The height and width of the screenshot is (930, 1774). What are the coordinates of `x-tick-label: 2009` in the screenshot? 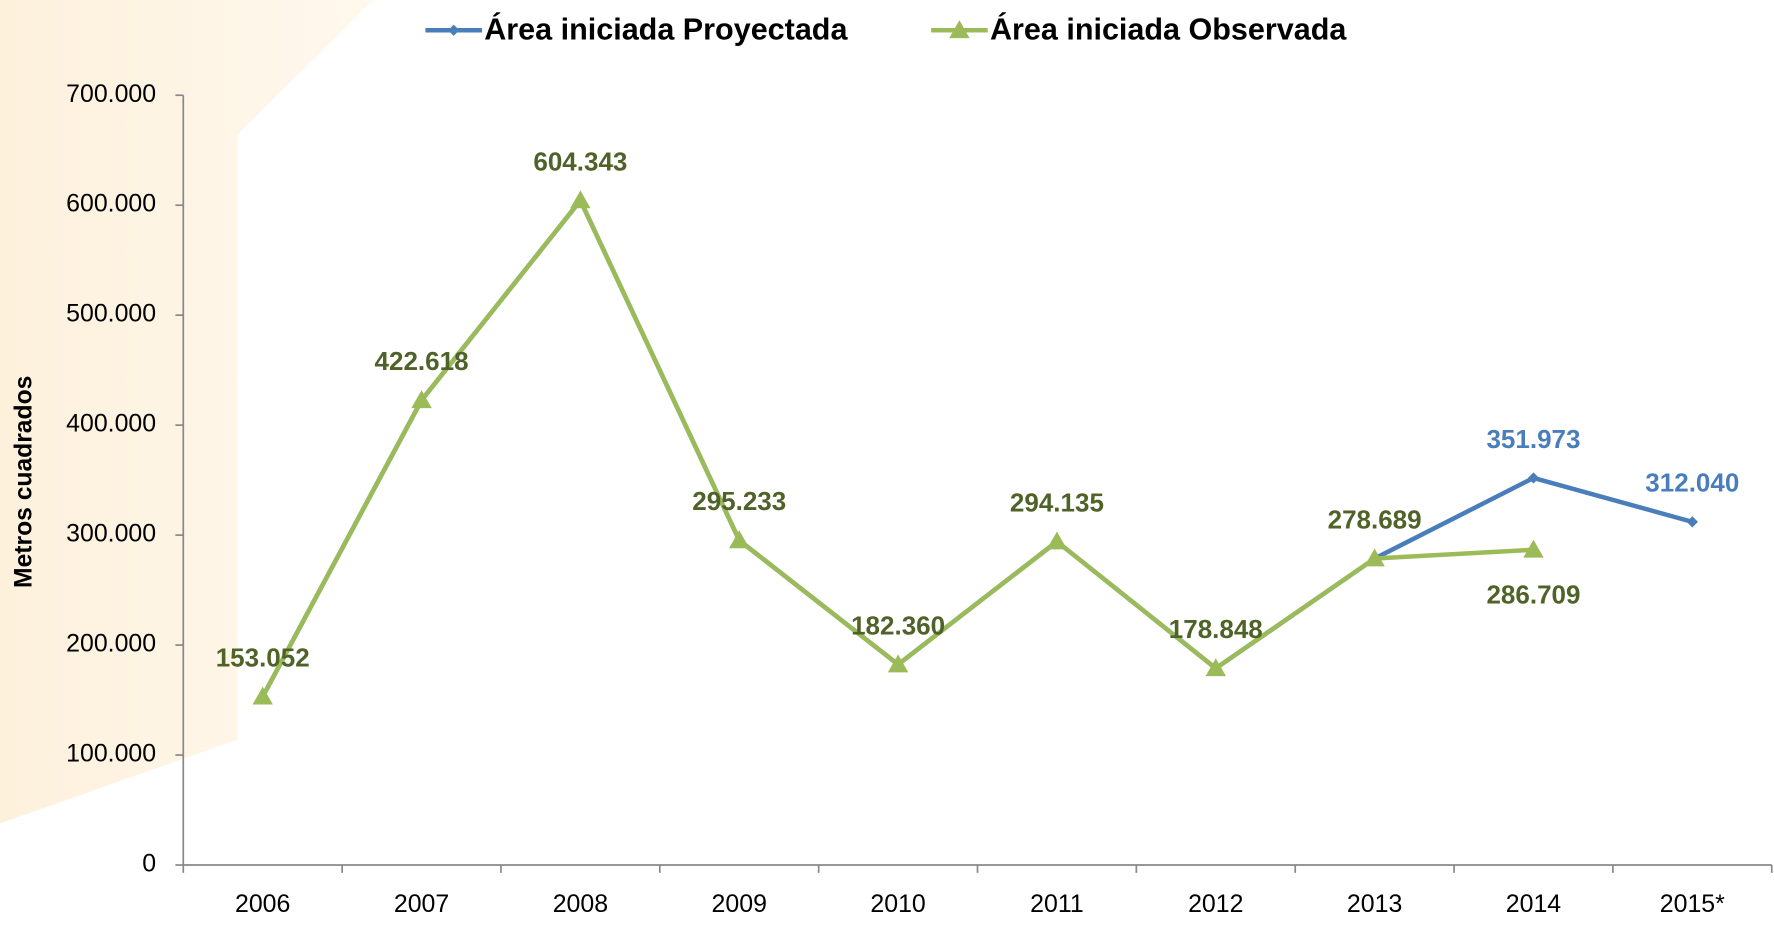 It's located at (739, 904).